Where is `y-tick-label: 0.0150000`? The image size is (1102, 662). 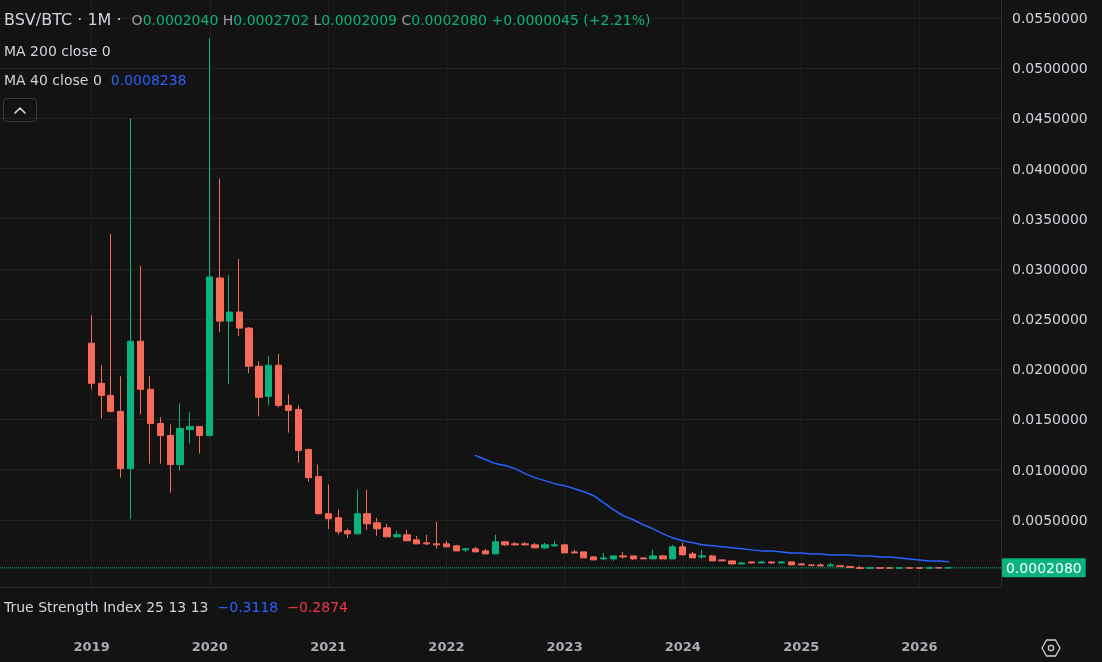 y-tick-label: 0.0150000 is located at coordinates (1050, 419).